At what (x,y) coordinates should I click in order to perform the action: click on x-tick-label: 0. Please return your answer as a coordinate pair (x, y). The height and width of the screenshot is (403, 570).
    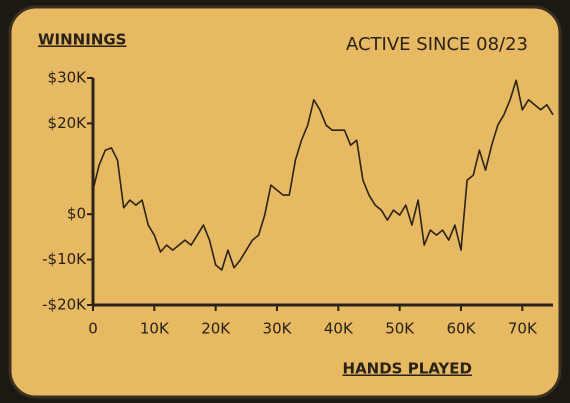
    Looking at the image, I should click on (93, 329).